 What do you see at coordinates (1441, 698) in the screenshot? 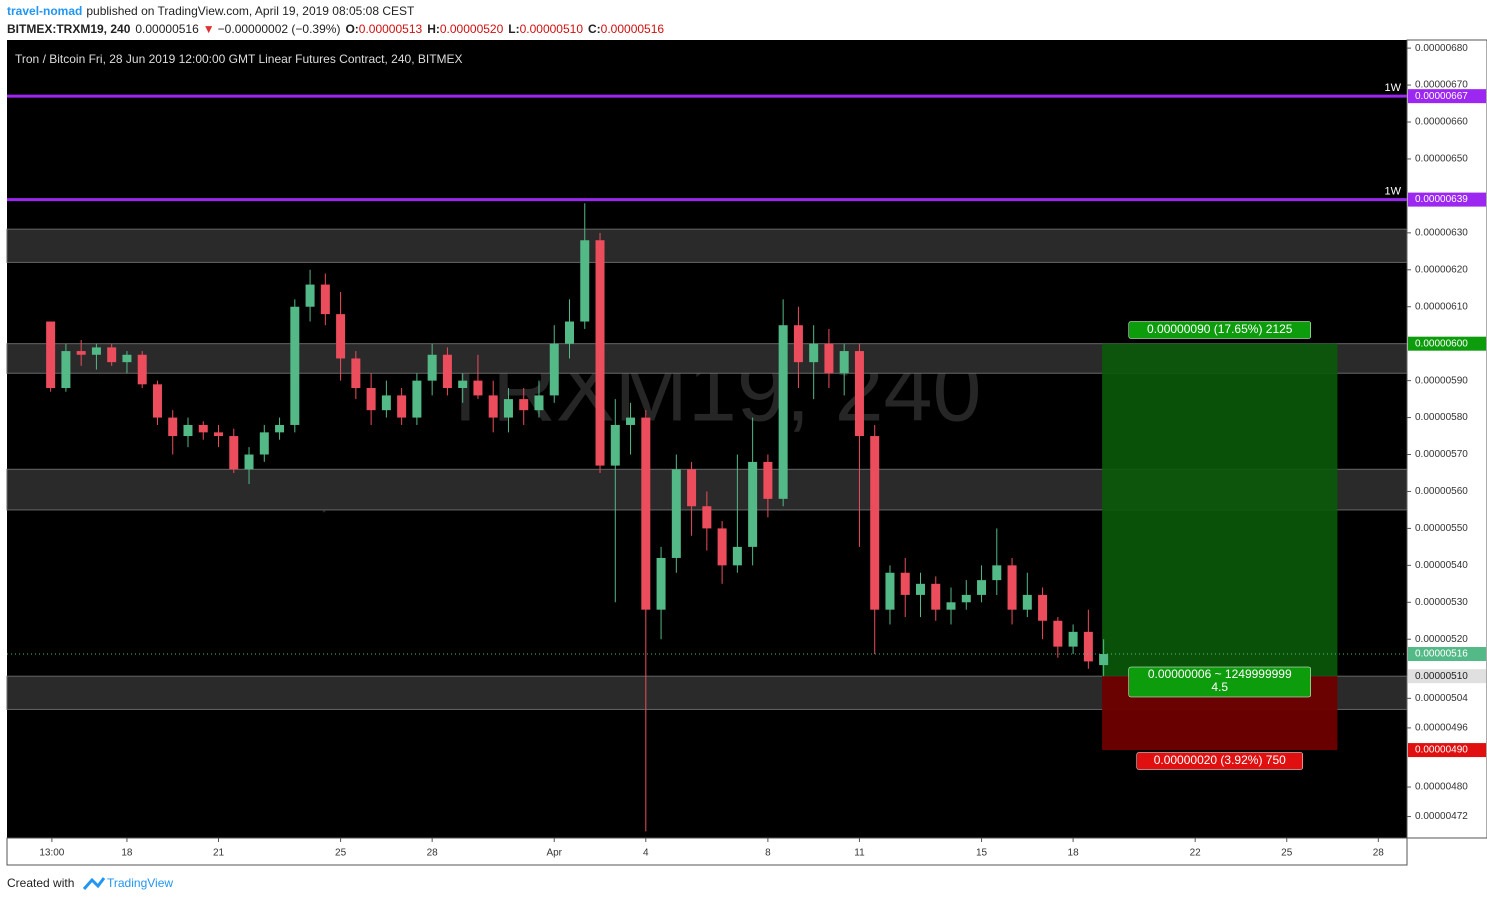
I see `y-tick-label: 0.00000504` at bounding box center [1441, 698].